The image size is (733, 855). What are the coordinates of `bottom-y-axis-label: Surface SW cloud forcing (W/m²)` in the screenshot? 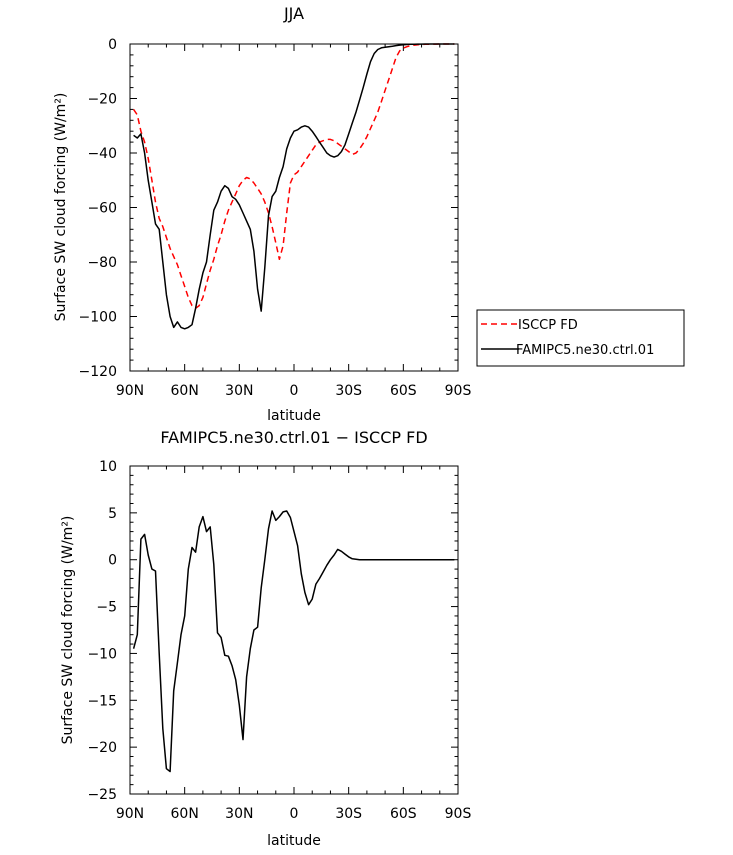 It's located at (68, 630).